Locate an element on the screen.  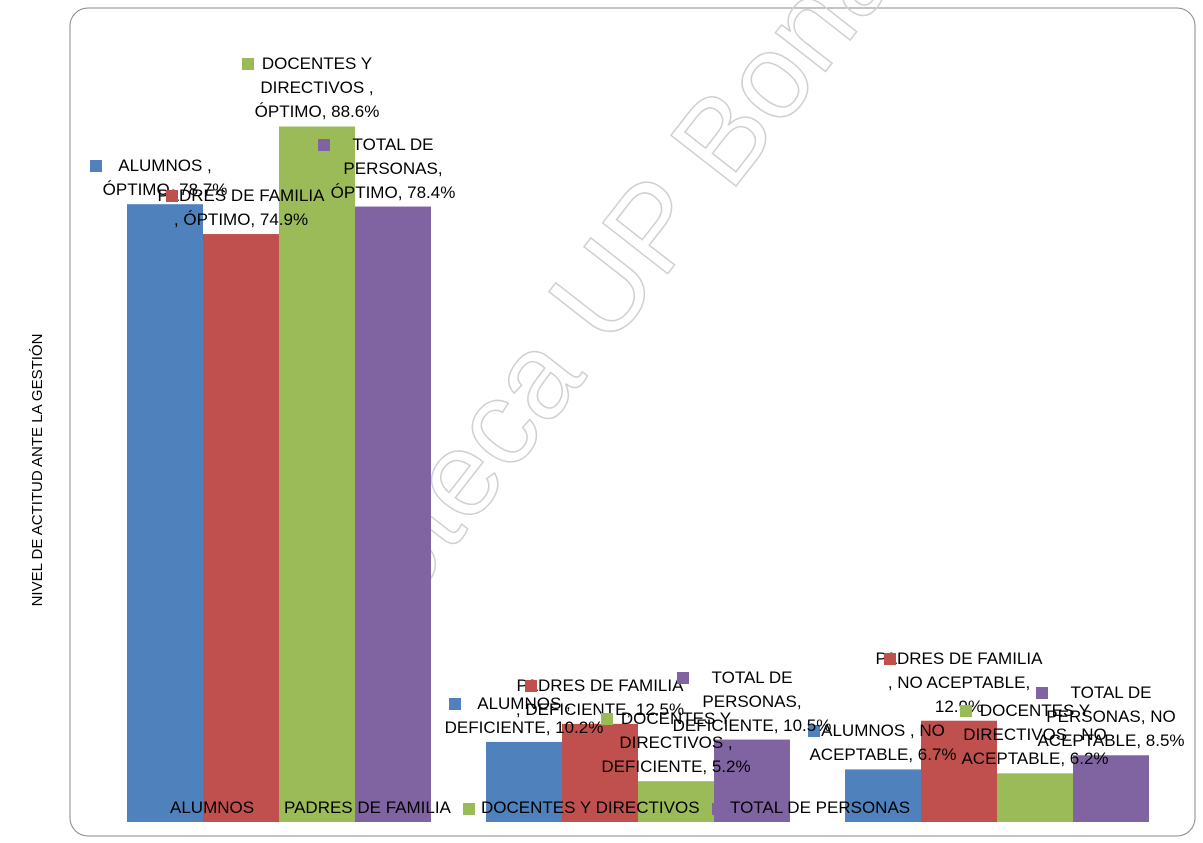
data-label: TOTAL DE PERSONAS, ÓPTIMO, 78.4% is located at coordinates (393, 168).